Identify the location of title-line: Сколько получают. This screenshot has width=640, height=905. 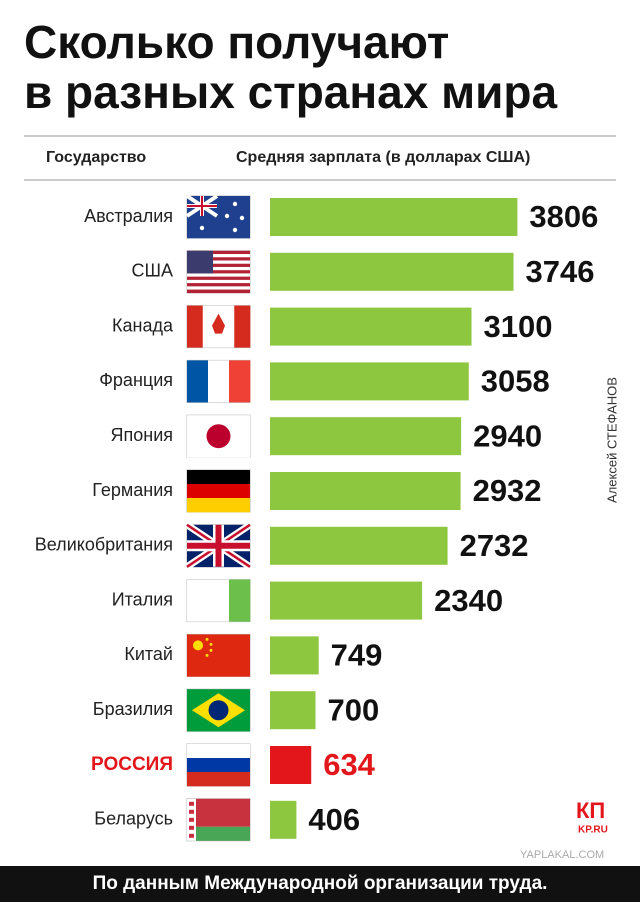
(236, 42).